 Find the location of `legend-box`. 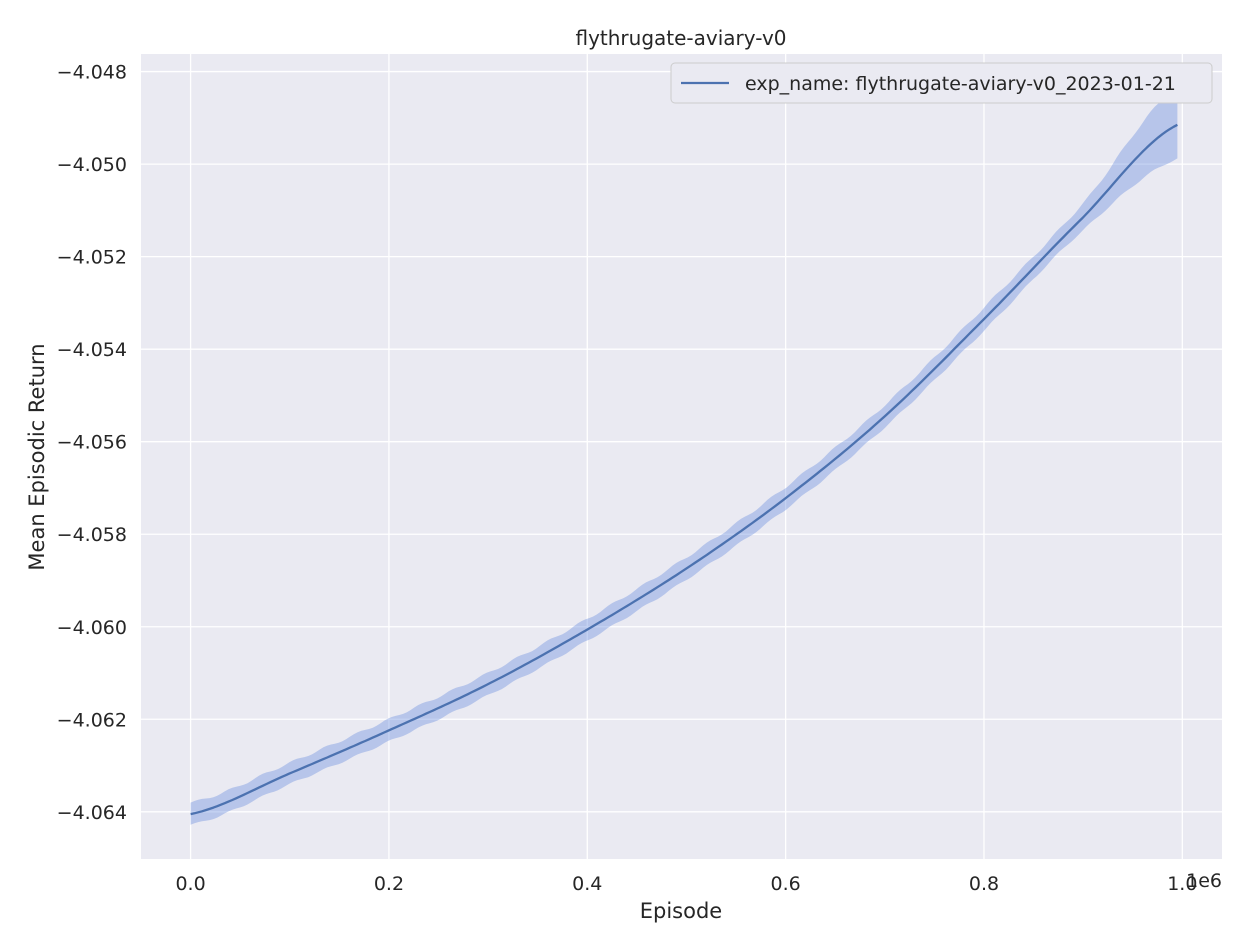

legend-box is located at coordinates (941, 83).